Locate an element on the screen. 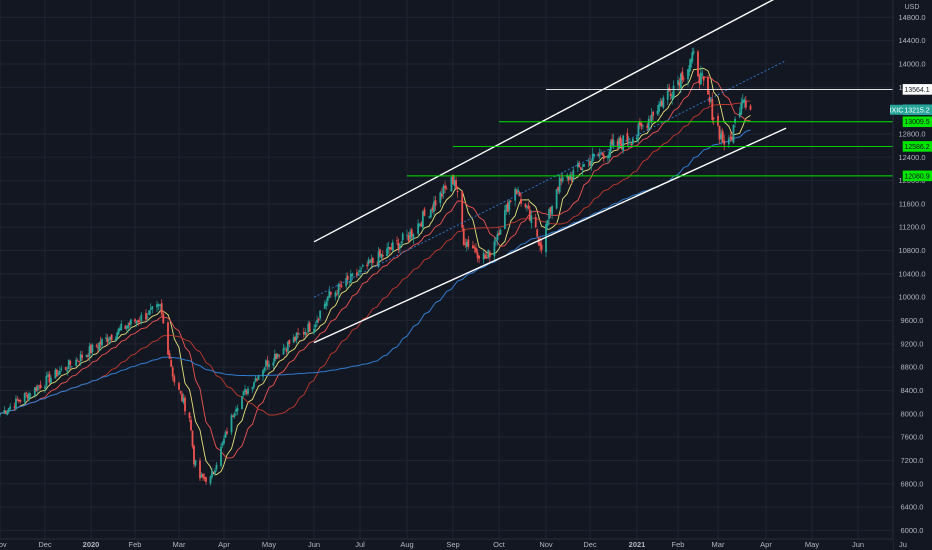 The image size is (932, 550). y-tick-label: 10400.0 is located at coordinates (911, 273).